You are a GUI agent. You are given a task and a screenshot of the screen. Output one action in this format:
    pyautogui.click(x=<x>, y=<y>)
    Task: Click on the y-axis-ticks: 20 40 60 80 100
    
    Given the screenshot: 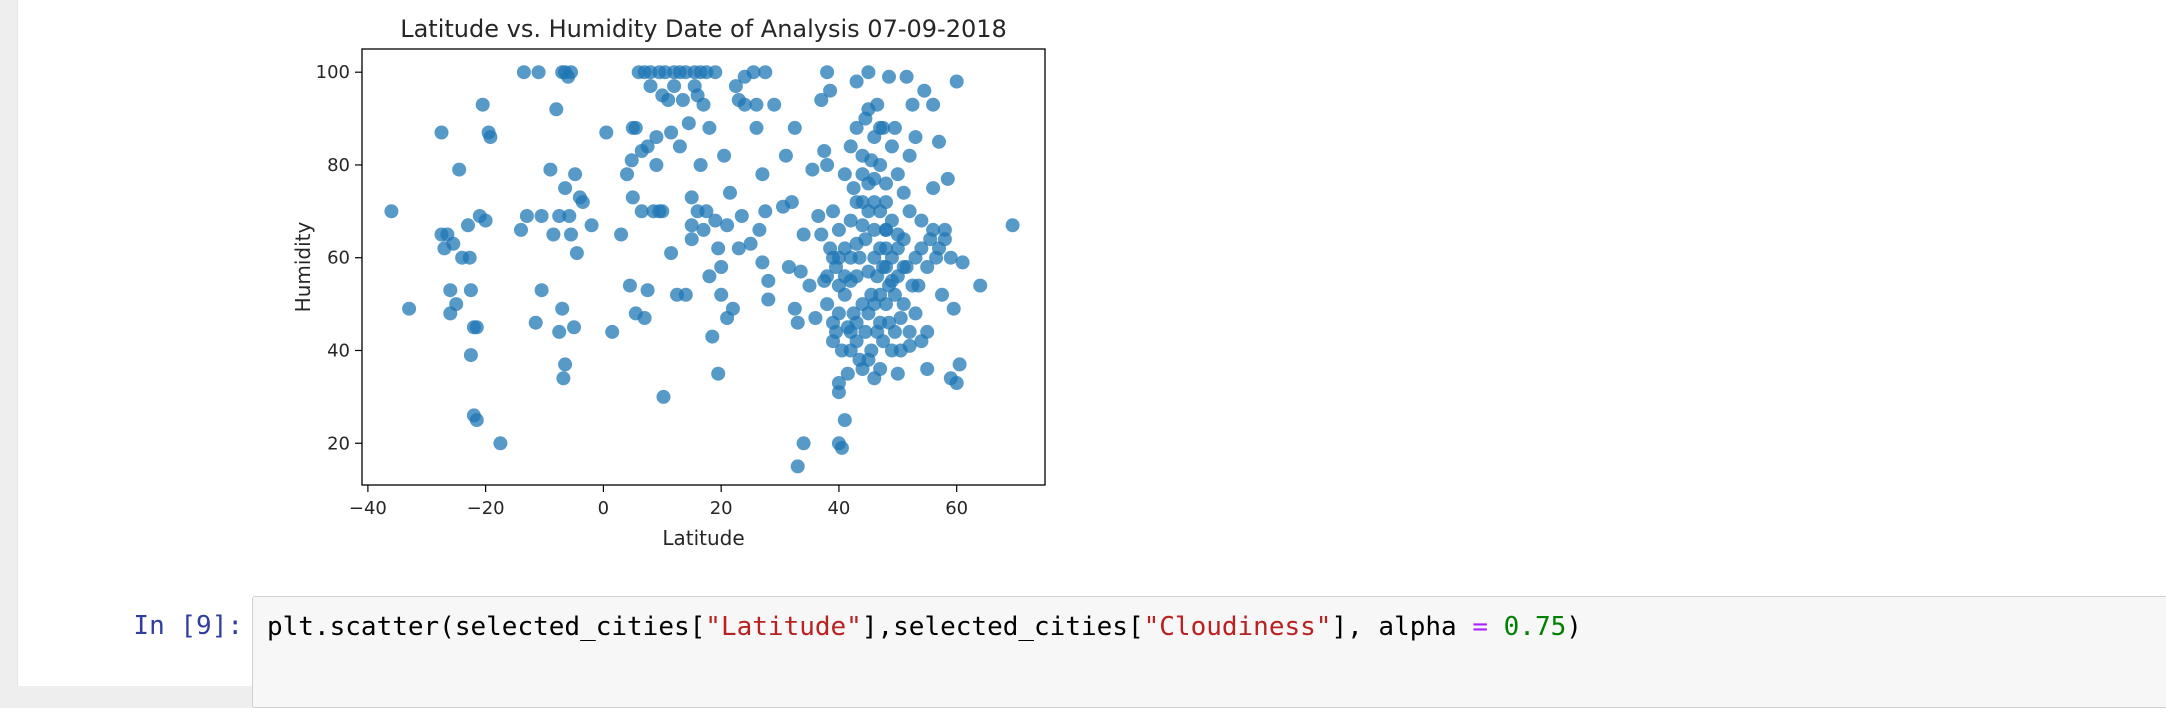 What is the action you would take?
    pyautogui.click(x=339, y=258)
    